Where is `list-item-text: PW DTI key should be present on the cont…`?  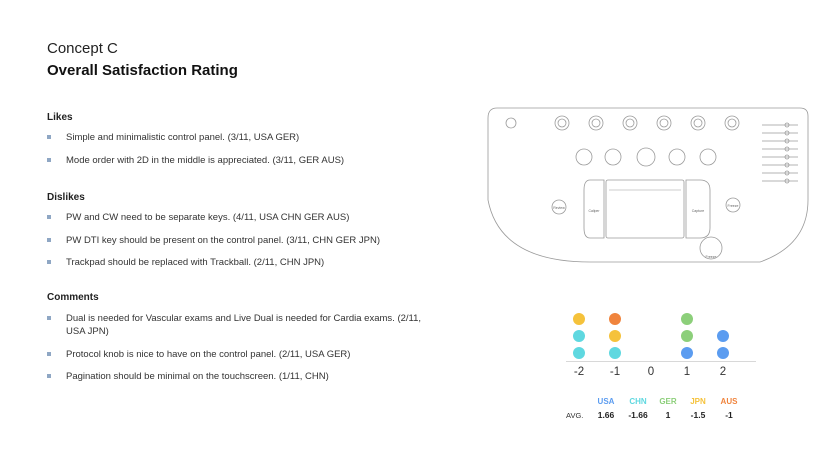
list-item-text: PW DTI key should be present on the cont… is located at coordinates (223, 240).